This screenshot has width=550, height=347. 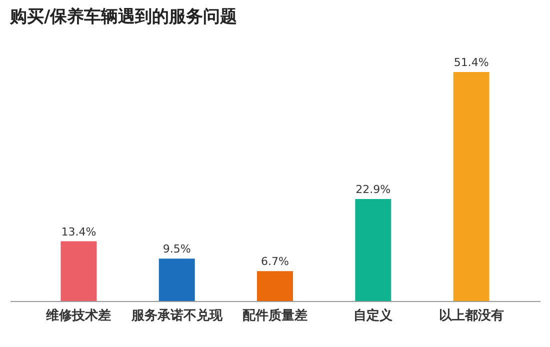 What do you see at coordinates (275, 316) in the screenshot?
I see `x-tick-label: 配件质量差` at bounding box center [275, 316].